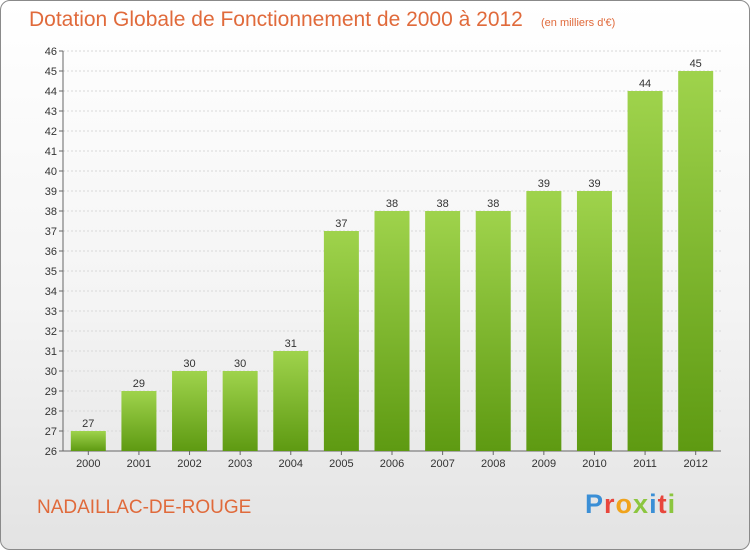  What do you see at coordinates (51, 292) in the screenshot?
I see `y-tick-label: 34` at bounding box center [51, 292].